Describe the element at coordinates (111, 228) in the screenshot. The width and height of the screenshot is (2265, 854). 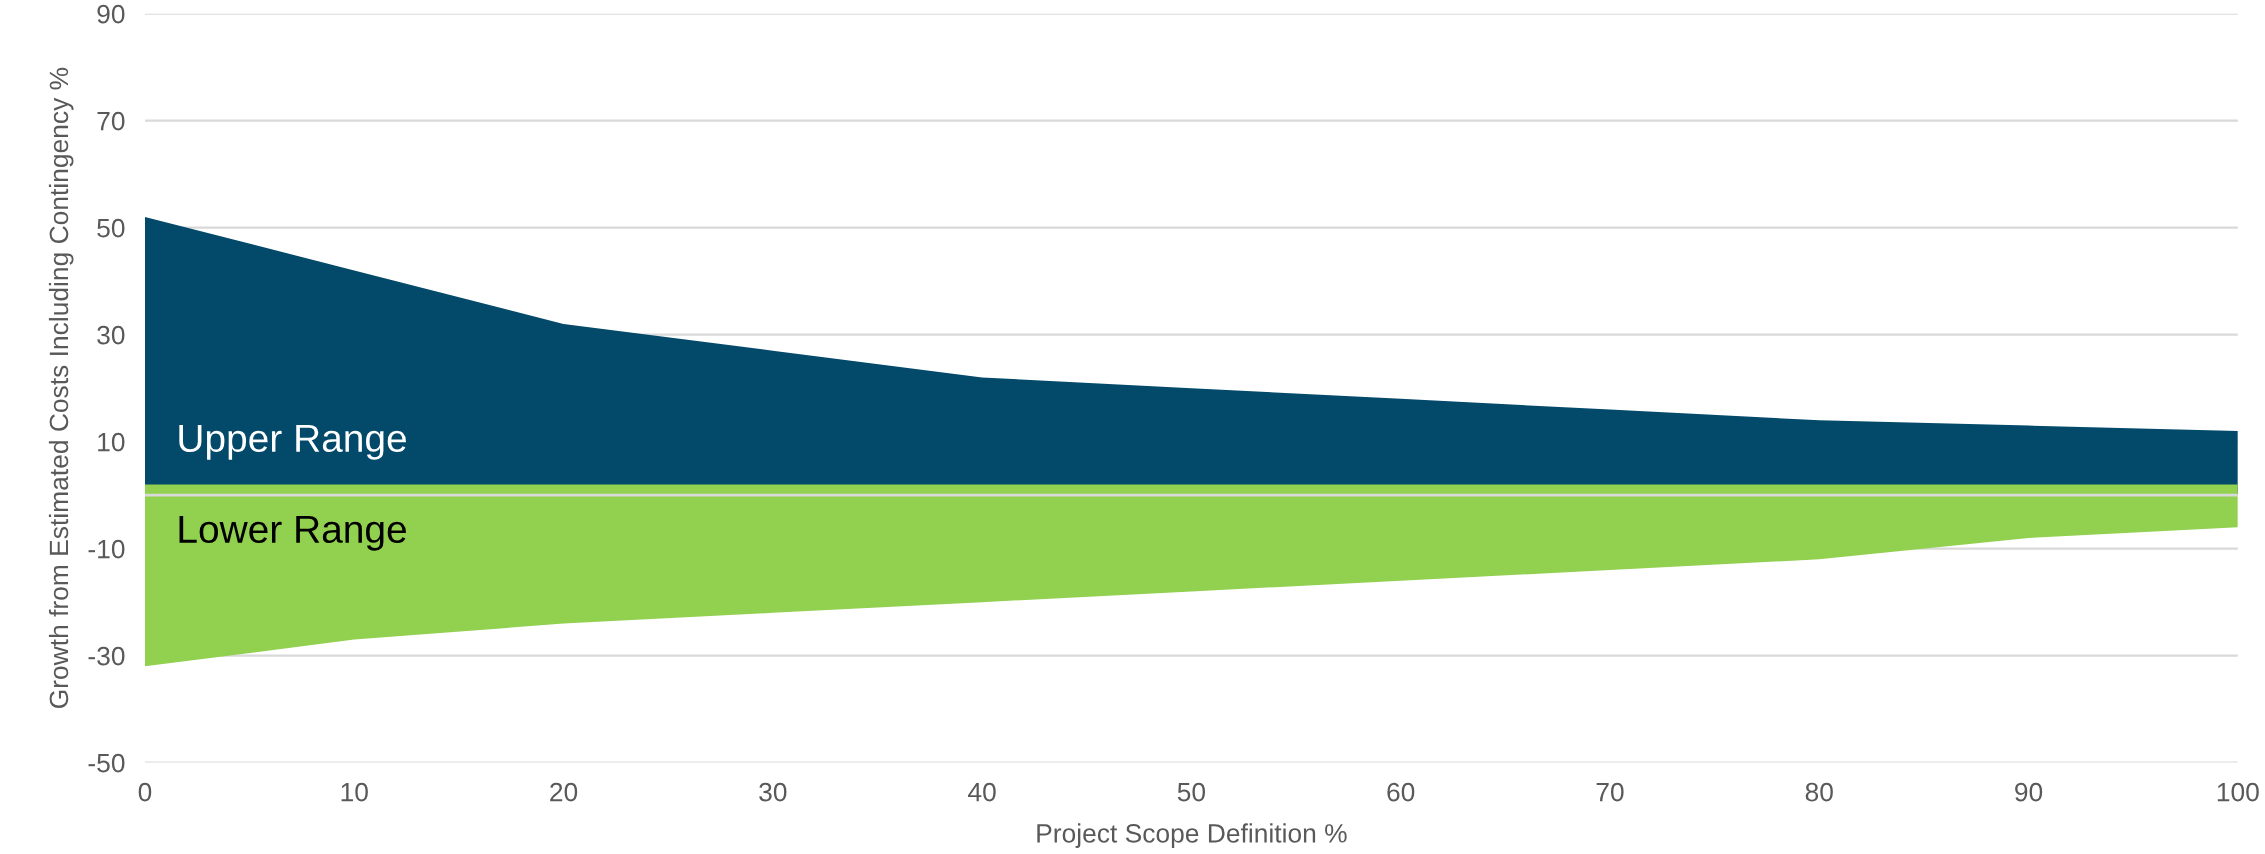
I see `y-tick-label: 50` at that location.